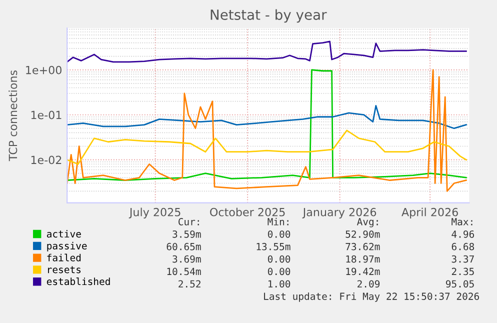 The image size is (497, 323). Describe the element at coordinates (154, 213) in the screenshot. I see `x-tick-label: July 2025` at that location.